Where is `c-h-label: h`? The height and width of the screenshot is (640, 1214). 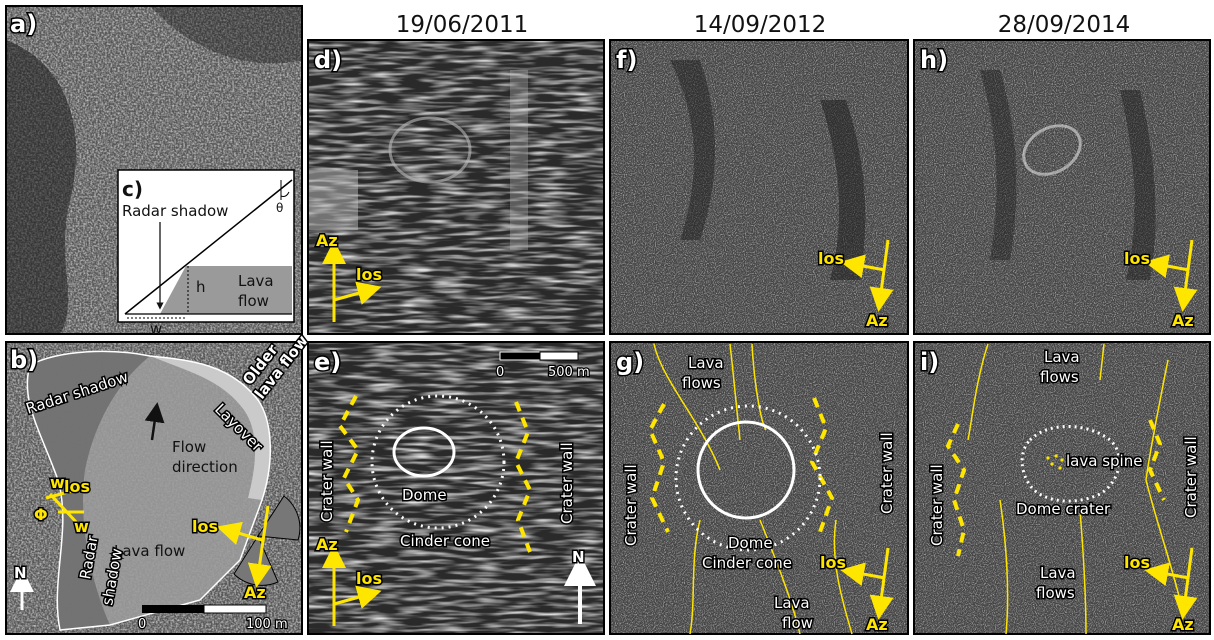 c-h-label: h is located at coordinates (201, 287).